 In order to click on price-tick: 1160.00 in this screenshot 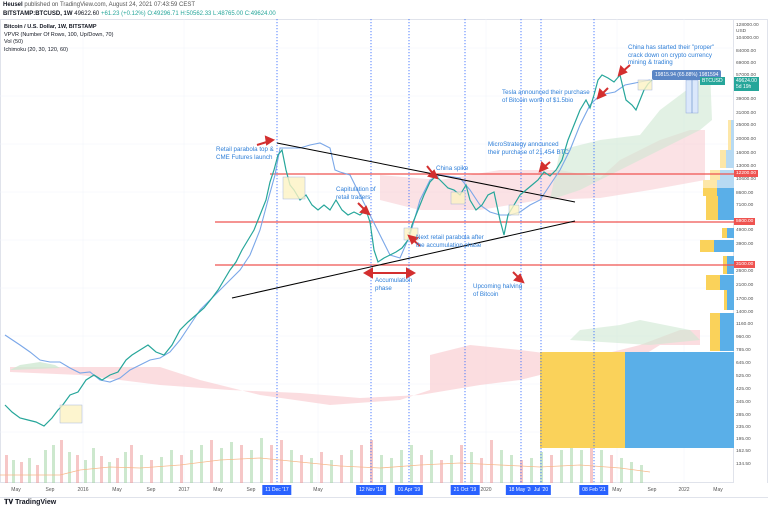, I will do `click(744, 324)`.